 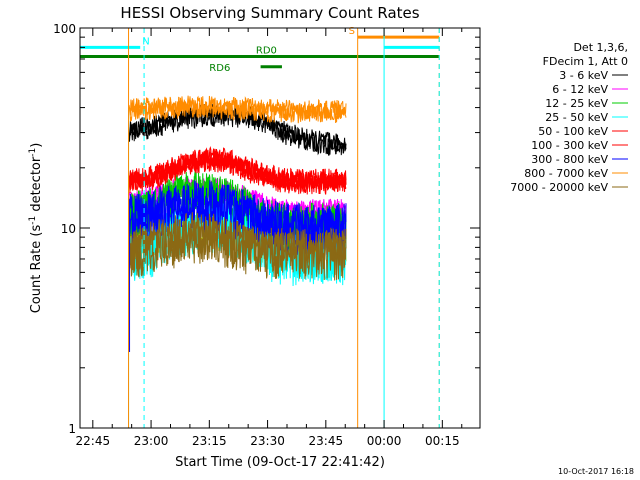 What do you see at coordinates (576, 103) in the screenshot?
I see `legend-entry-label: 12 - 25 keV` at bounding box center [576, 103].